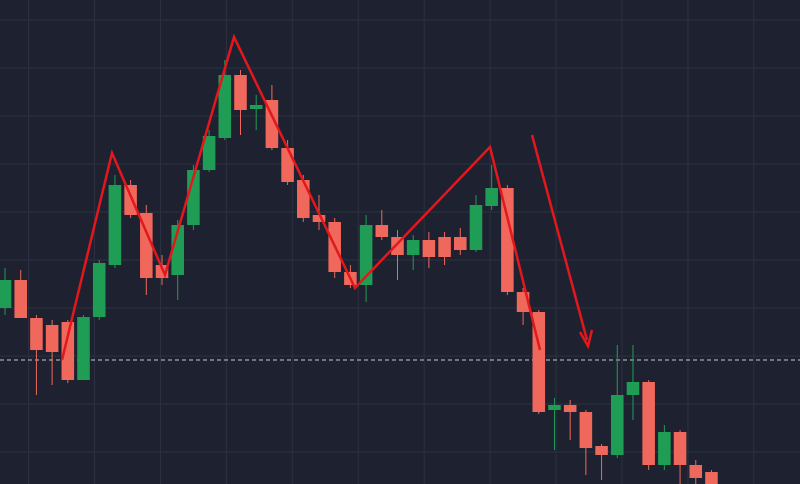  I want to click on arrow-head, so click(586, 339).